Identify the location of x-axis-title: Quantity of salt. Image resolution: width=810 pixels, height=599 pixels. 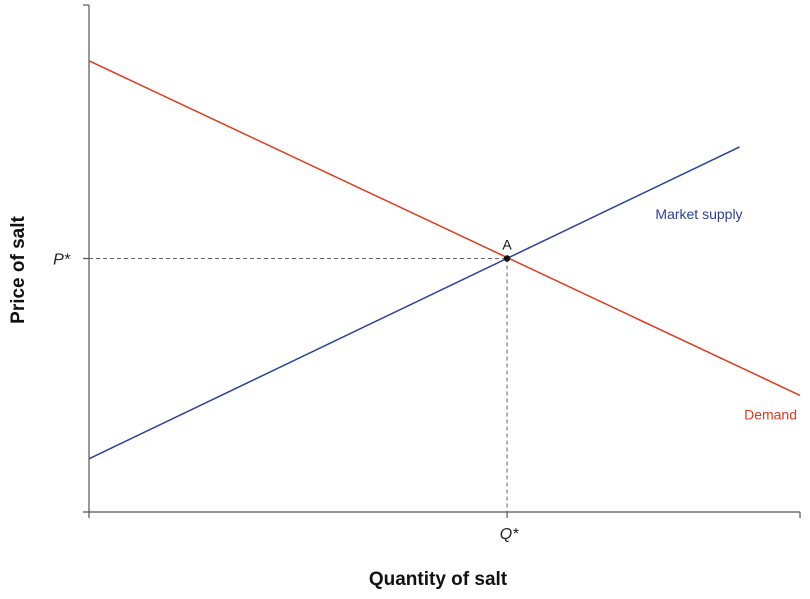
(438, 579).